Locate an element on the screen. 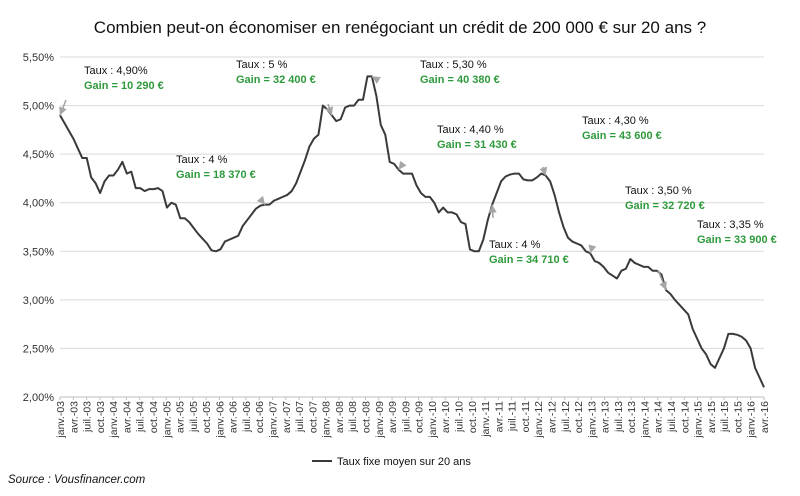 This screenshot has width=800, height=496. annotation-gain: Gain = 18 370 € is located at coordinates (216, 175).